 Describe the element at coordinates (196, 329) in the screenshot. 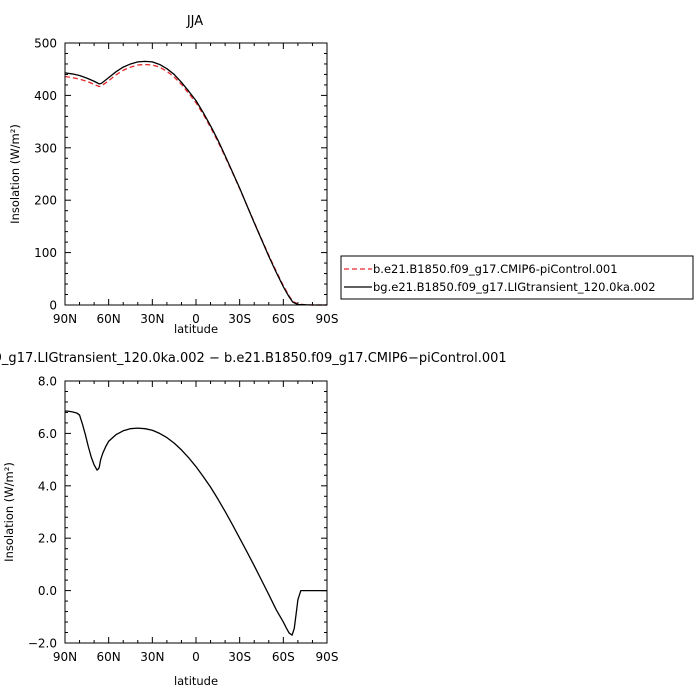

I see `top-x-axis-title: latitude` at that location.